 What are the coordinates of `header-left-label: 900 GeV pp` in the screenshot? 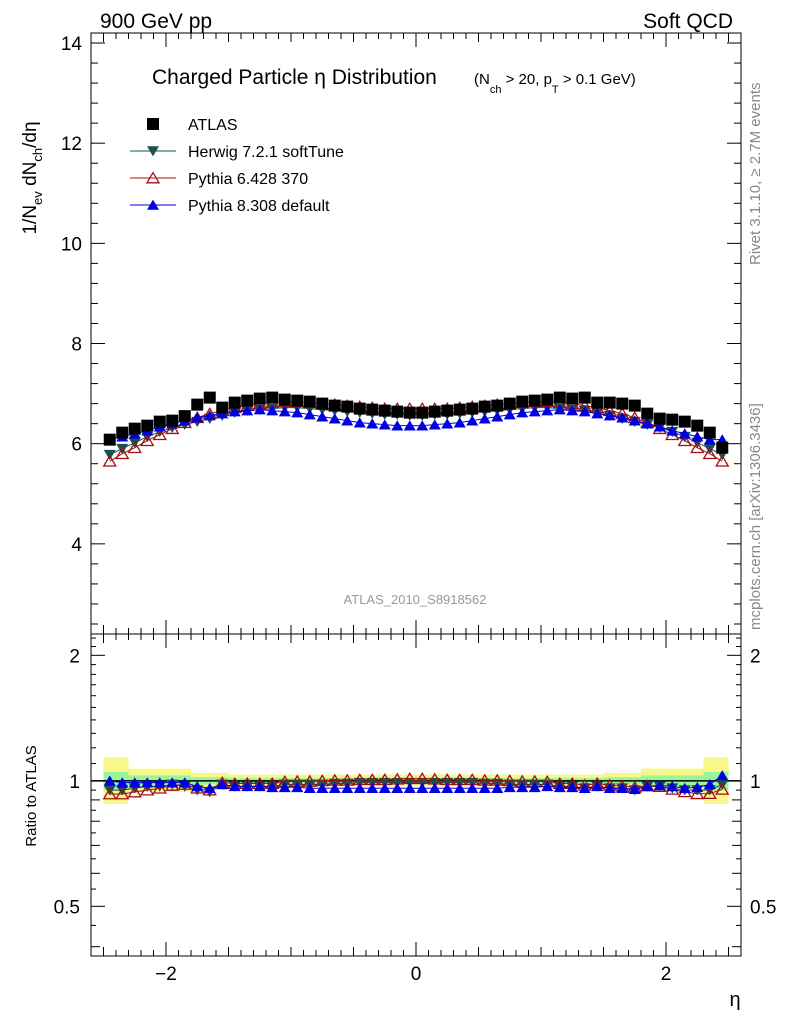 It's located at (156, 21).